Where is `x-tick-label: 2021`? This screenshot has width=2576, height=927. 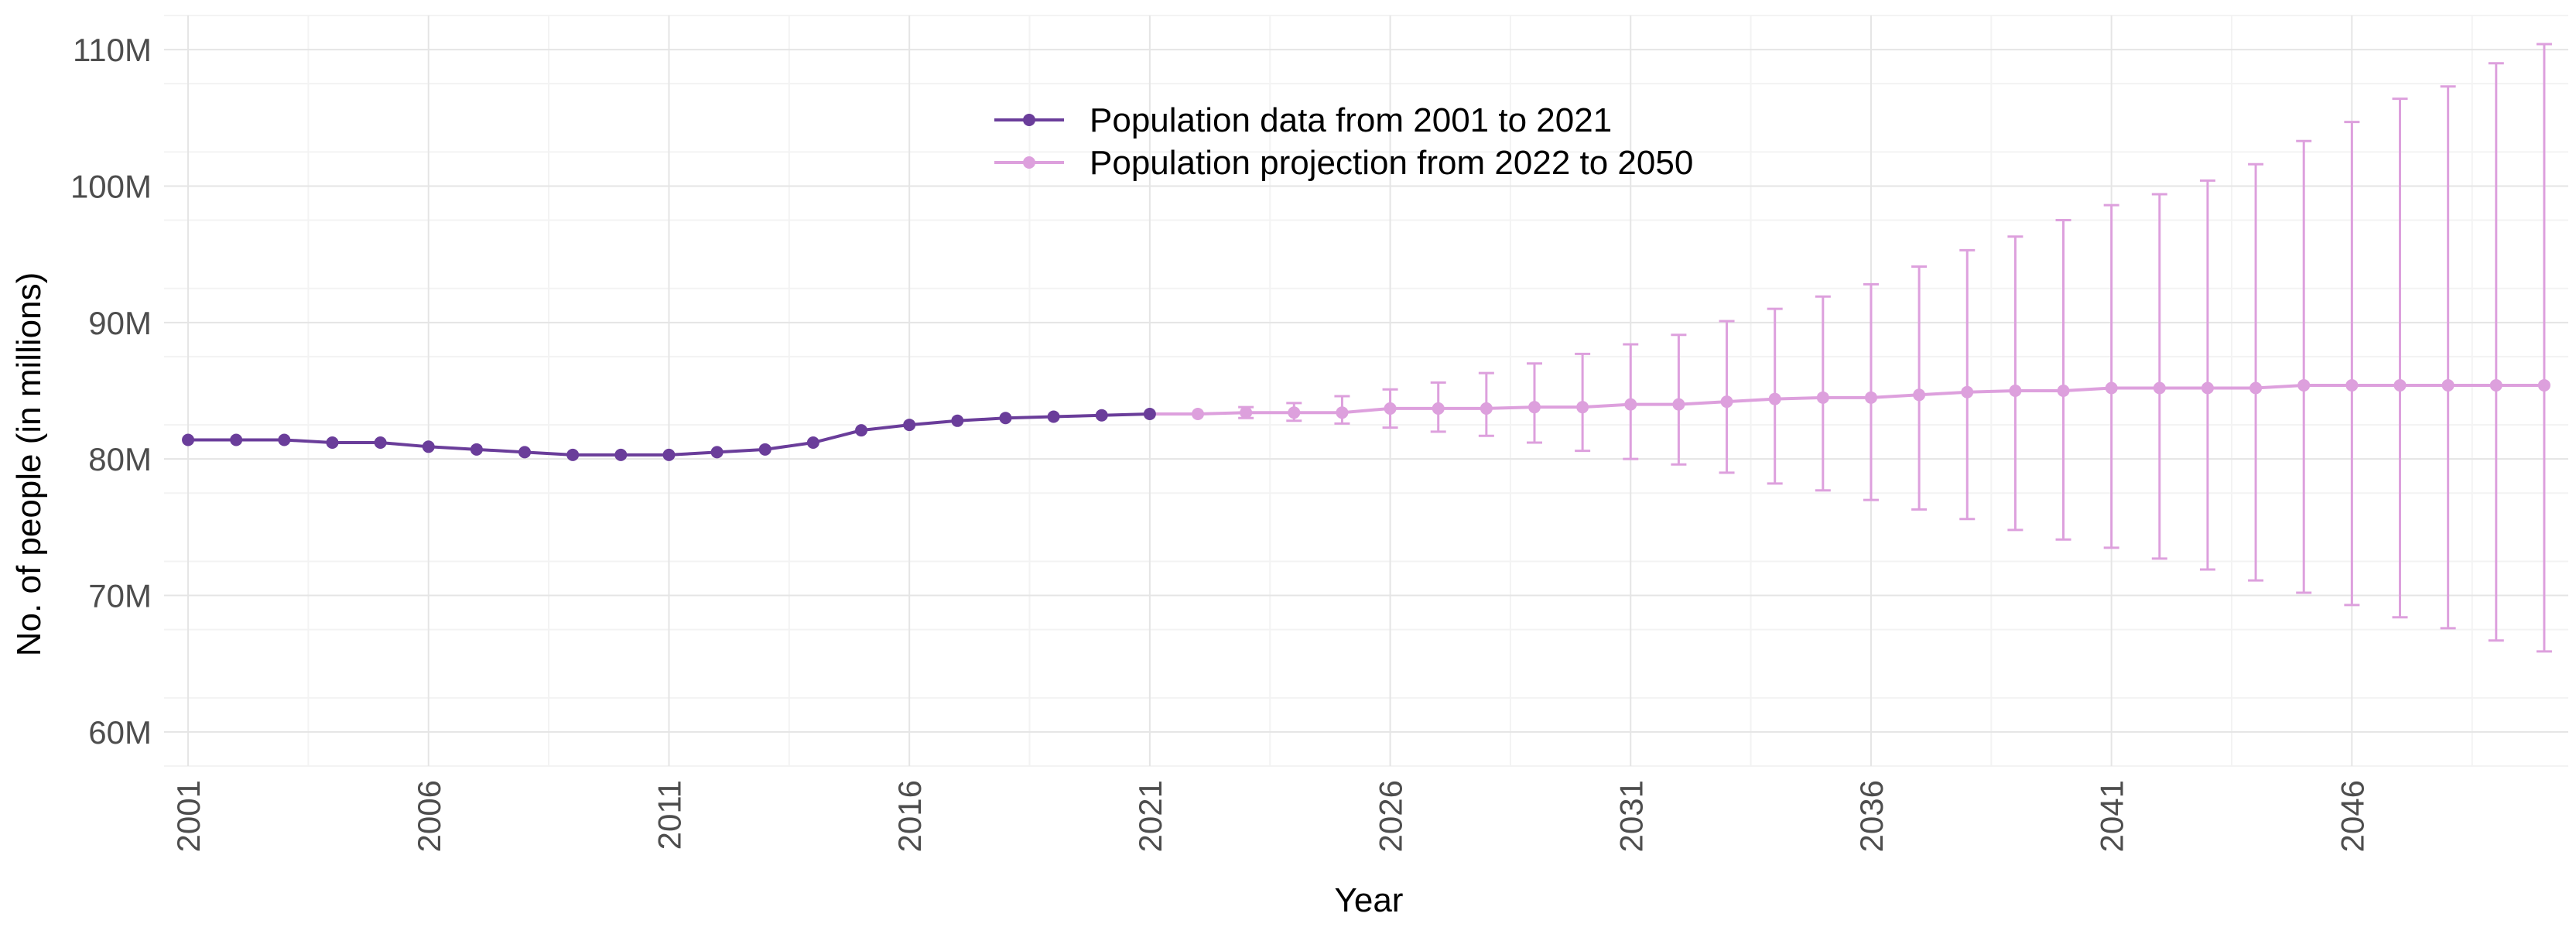 x-tick-label: 2021 is located at coordinates (1150, 816).